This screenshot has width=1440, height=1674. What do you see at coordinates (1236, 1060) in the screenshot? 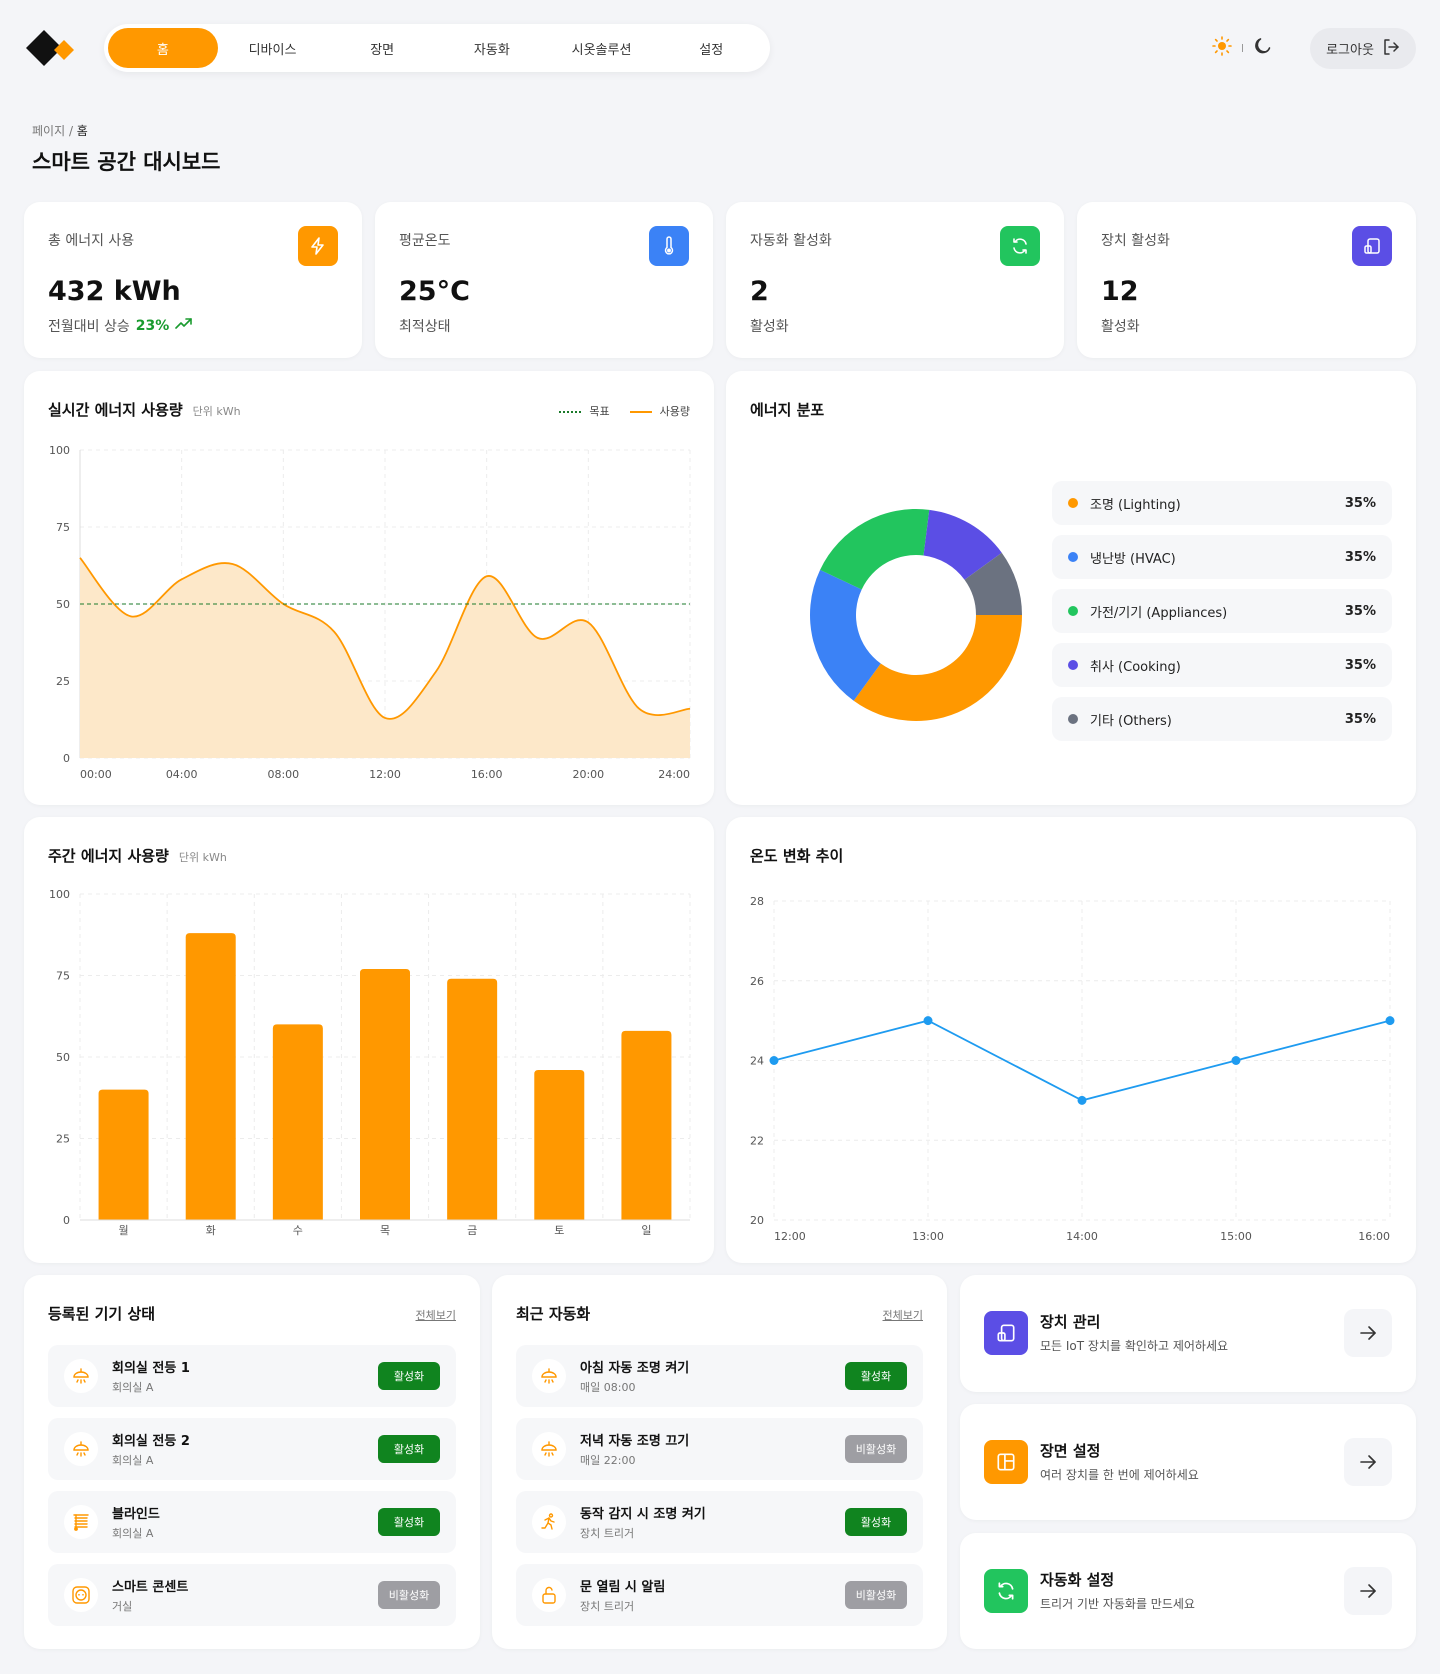
I see `data-point` at bounding box center [1236, 1060].